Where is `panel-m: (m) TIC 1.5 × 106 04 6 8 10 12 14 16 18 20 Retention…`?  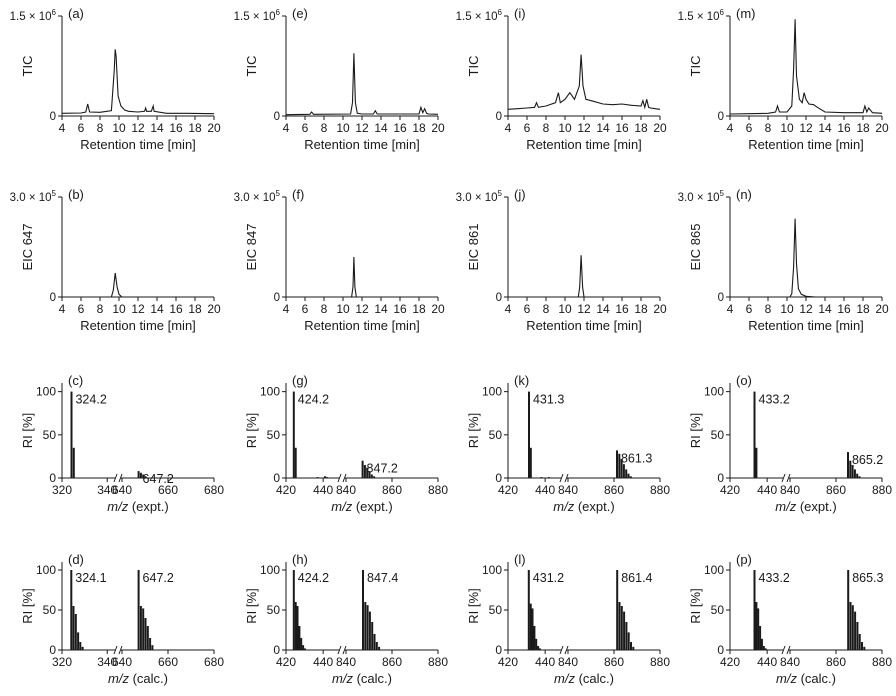
panel-m: (m) TIC 1.5 × 106 04 6 8 10 12 14 16 18 20 Retention… is located at coordinates (783, 79).